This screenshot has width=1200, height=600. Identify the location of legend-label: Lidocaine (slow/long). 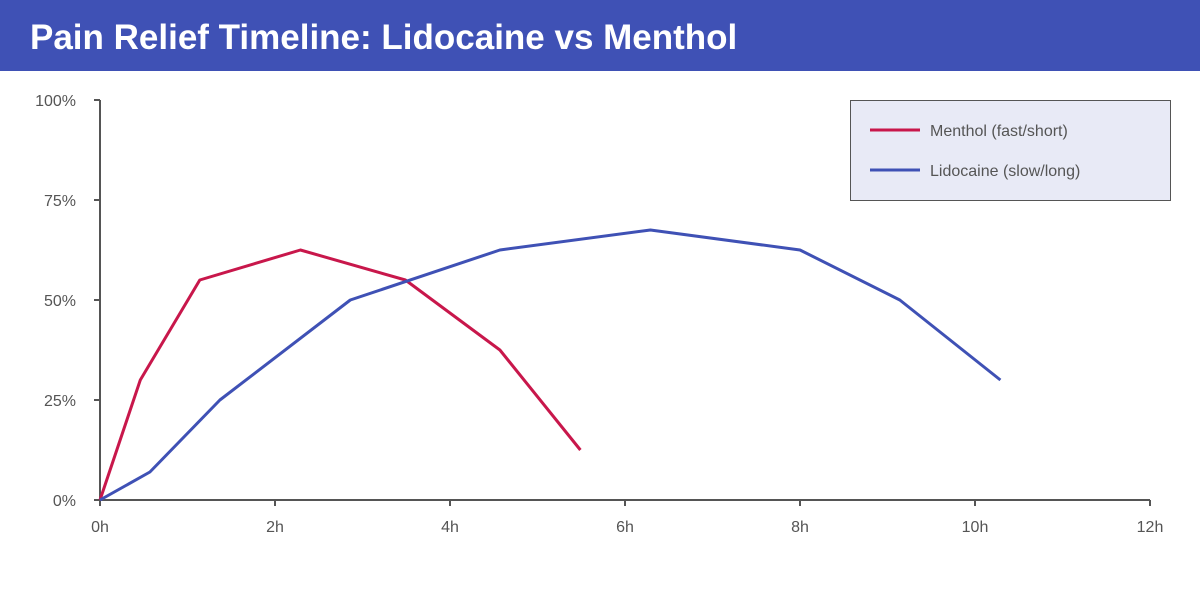
(1005, 171).